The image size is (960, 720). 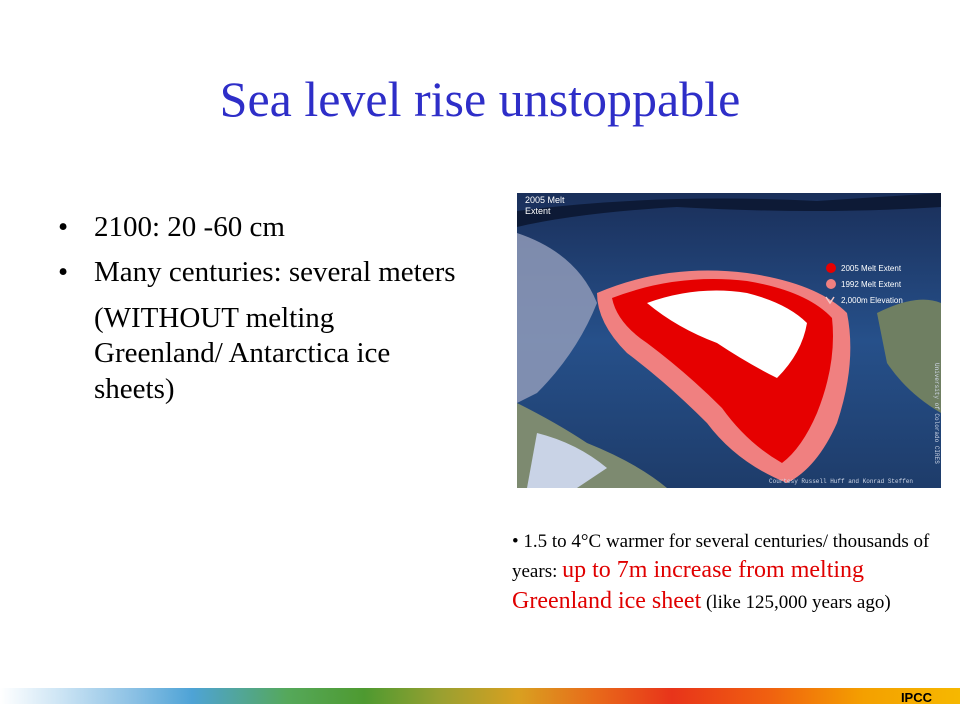 What do you see at coordinates (729, 210) in the screenshot?
I see `space` at bounding box center [729, 210].